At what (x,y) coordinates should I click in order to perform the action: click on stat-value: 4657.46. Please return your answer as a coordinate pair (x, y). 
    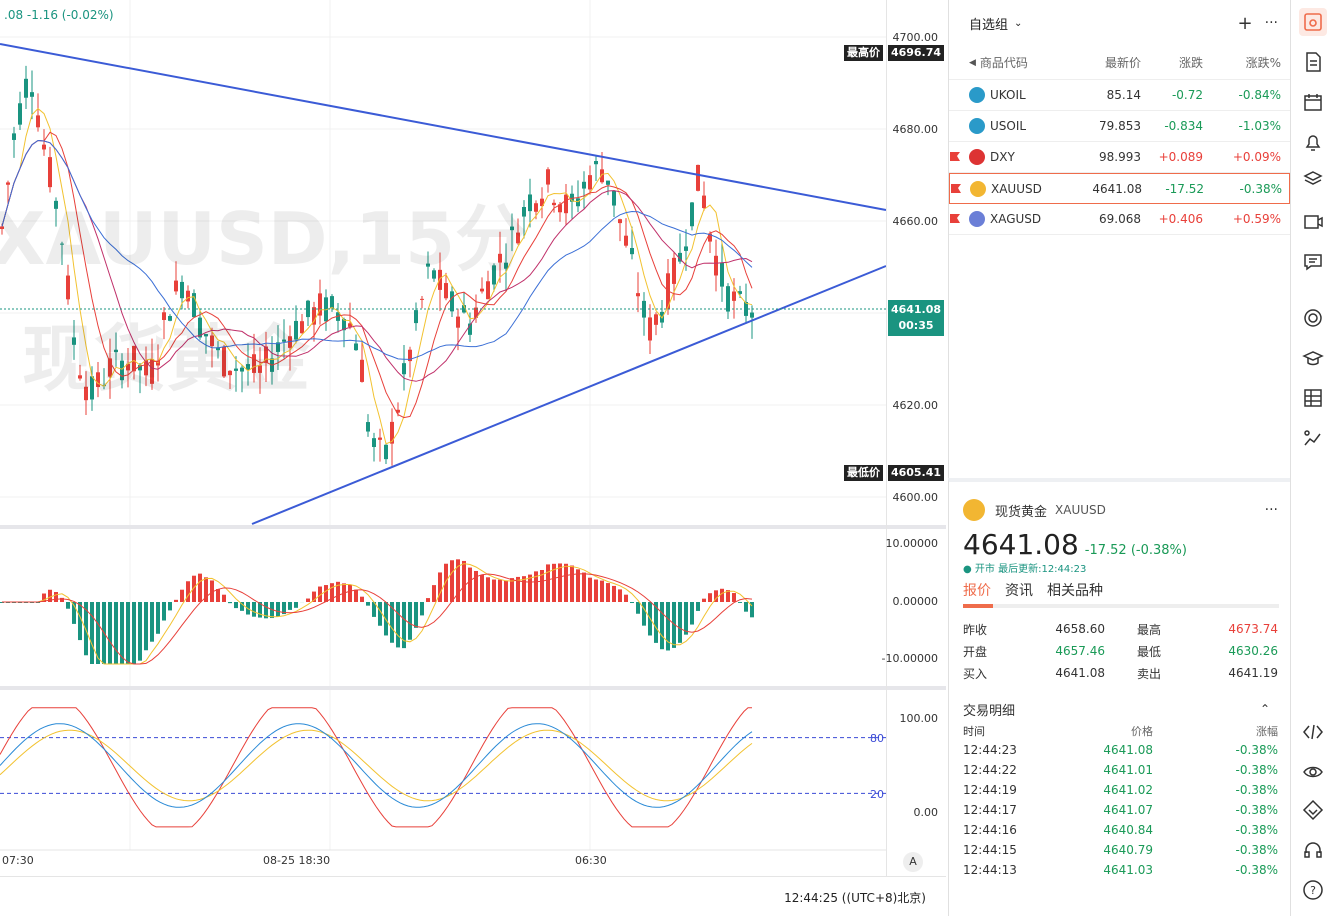
    Looking at the image, I should click on (1080, 651).